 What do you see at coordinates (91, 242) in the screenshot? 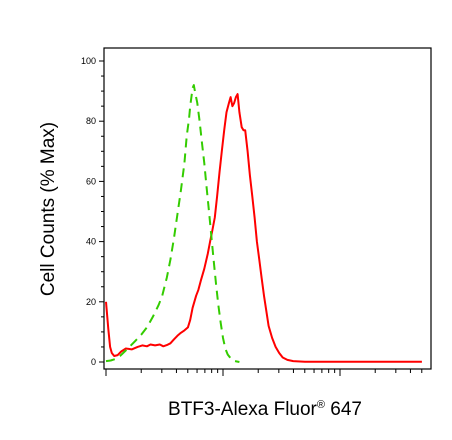
I see `y-tick-label: 40` at bounding box center [91, 242].